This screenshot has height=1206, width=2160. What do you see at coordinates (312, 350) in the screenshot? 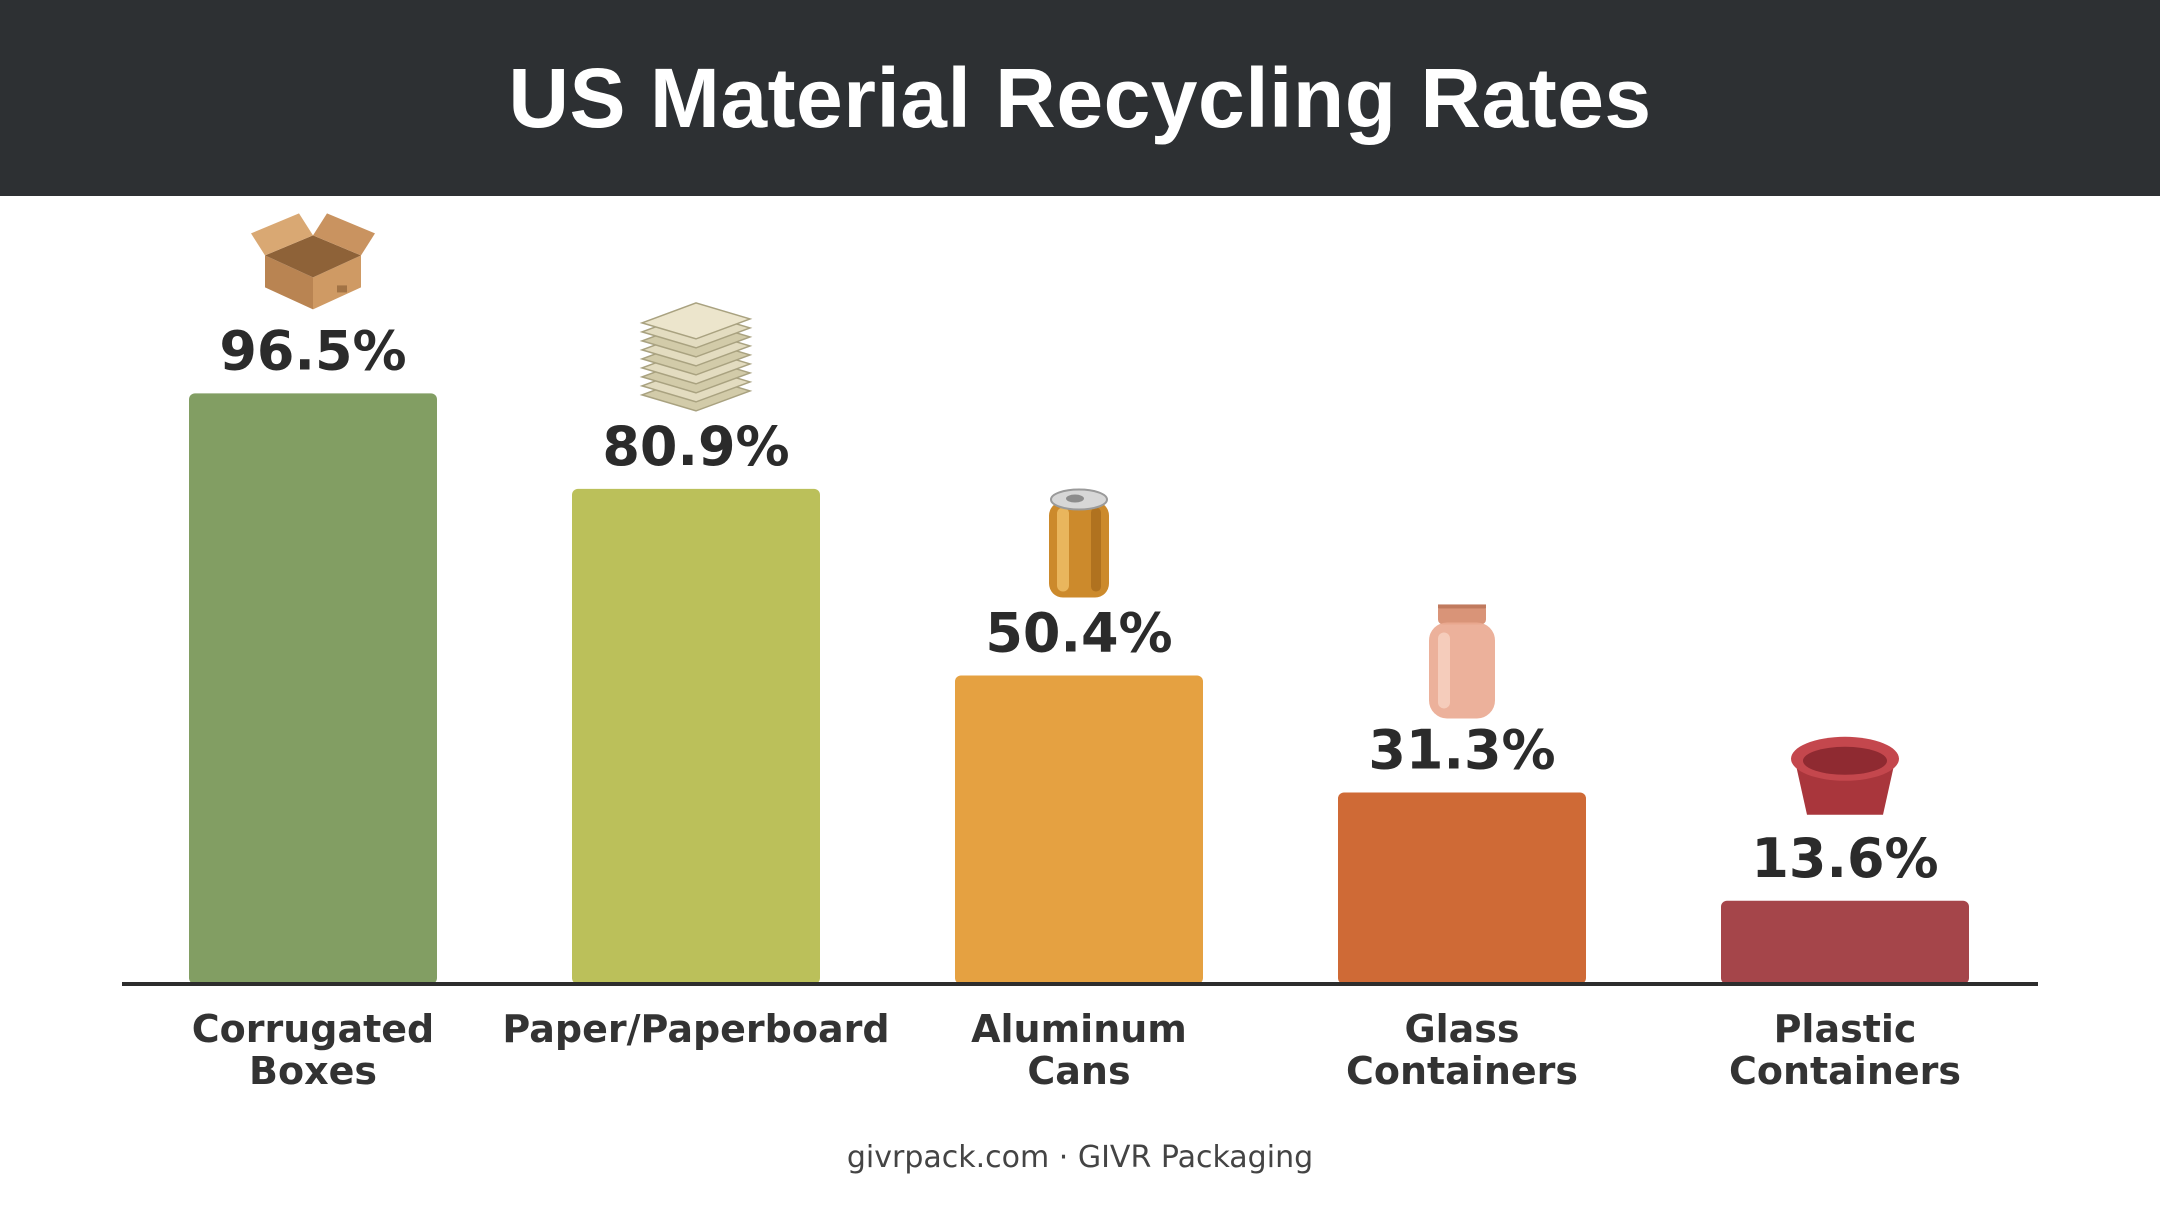
I see `value-label-0: 96.5%` at bounding box center [312, 350].